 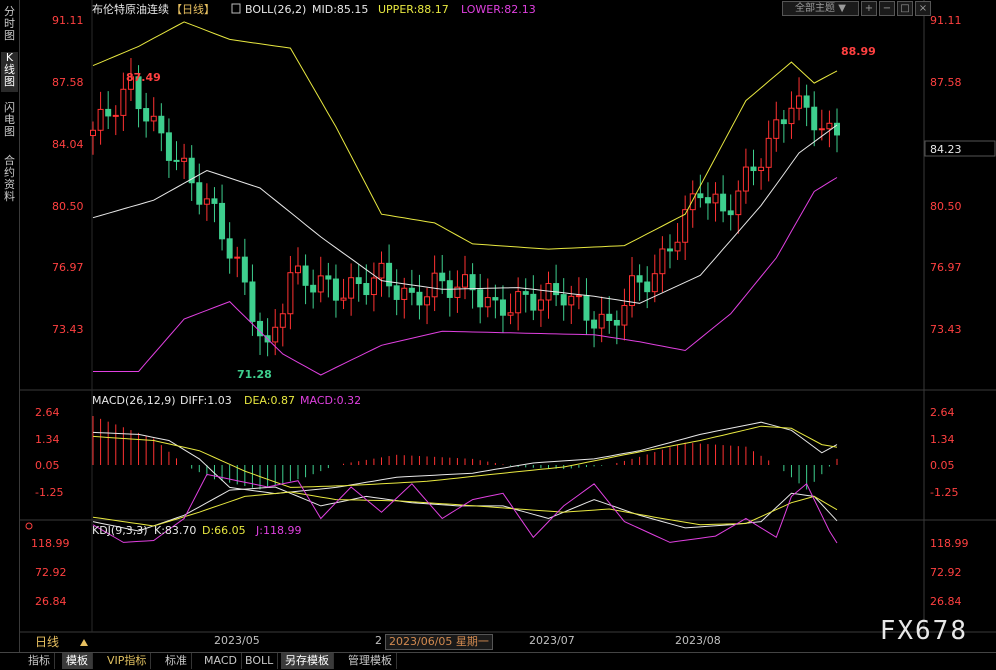 I want to click on current-price: 84.23, so click(x=946, y=149).